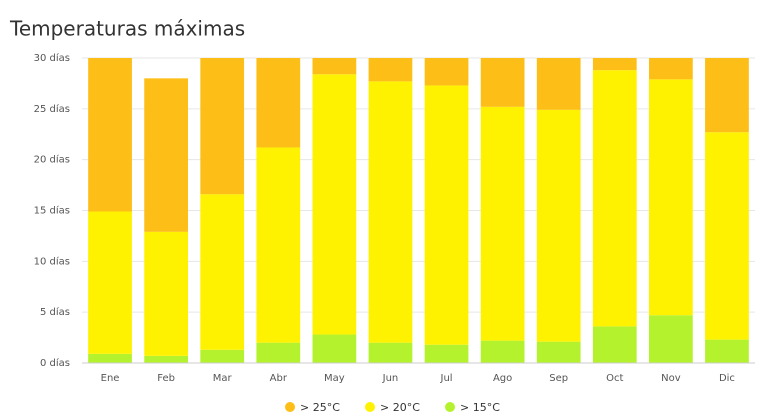 Image resolution: width=761 pixels, height=415 pixels. I want to click on x-tick-label: May, so click(334, 378).